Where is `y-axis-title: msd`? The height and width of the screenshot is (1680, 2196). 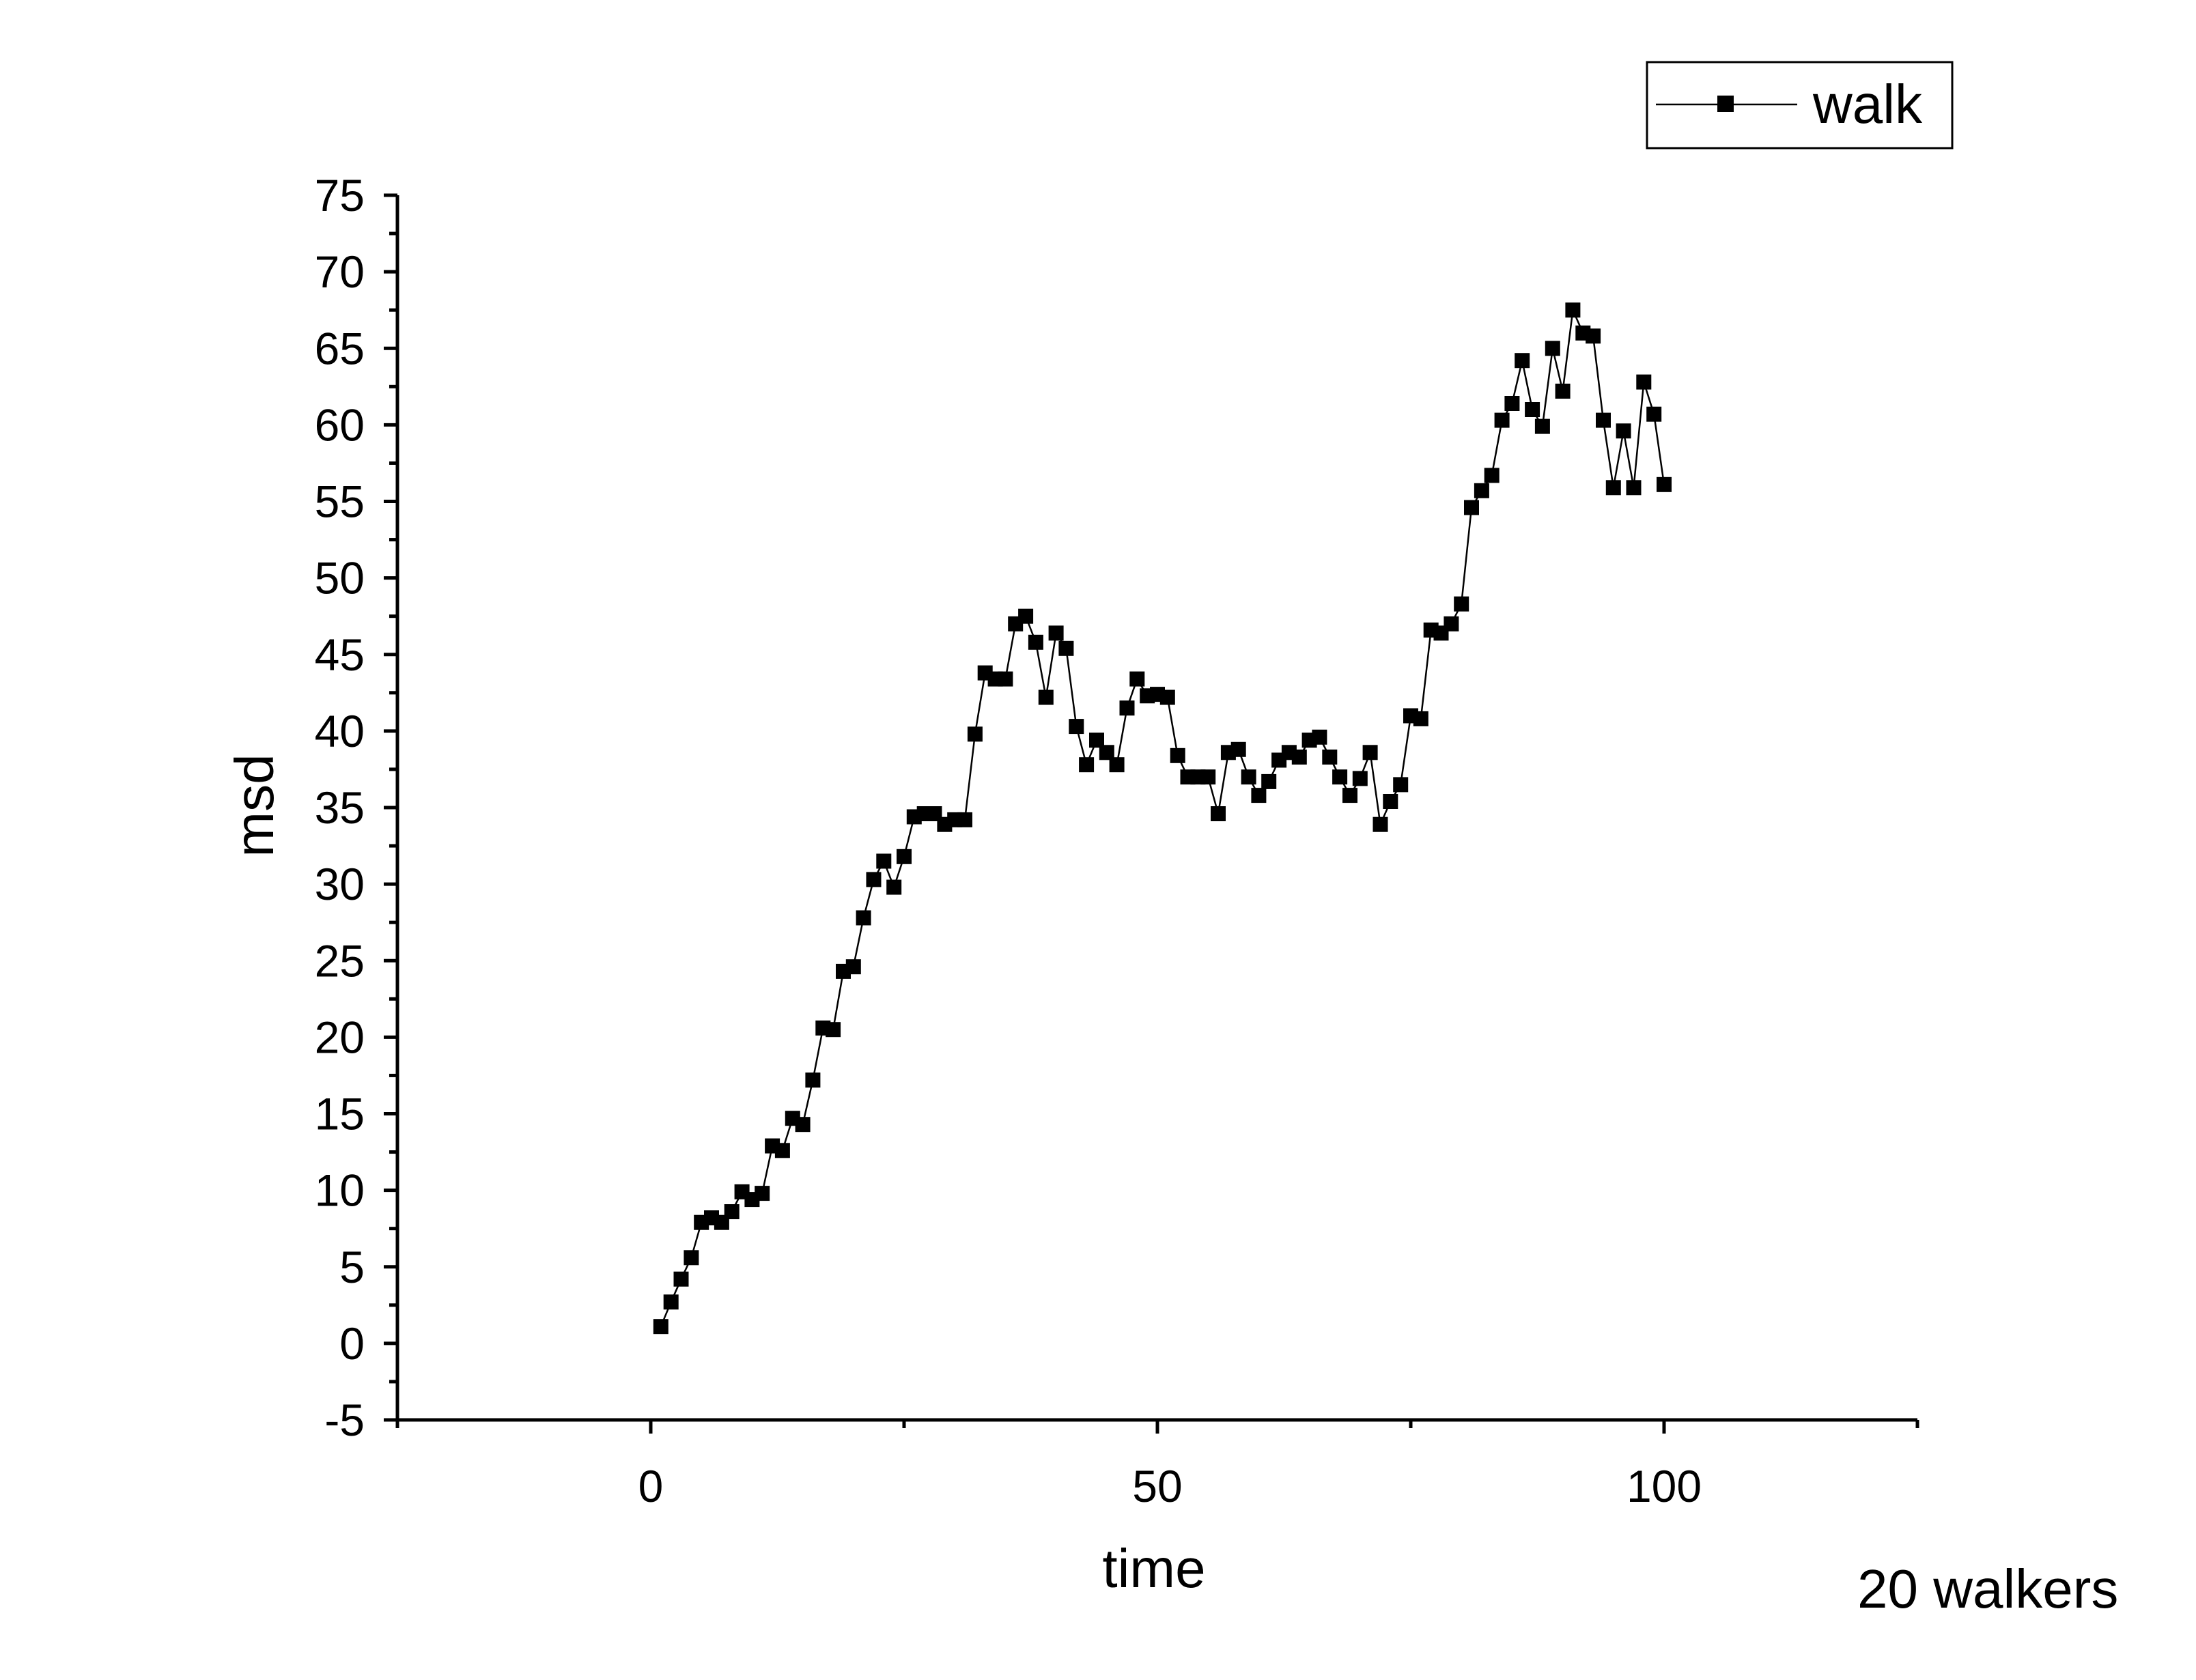 y-axis-title: msd is located at coordinates (255, 805).